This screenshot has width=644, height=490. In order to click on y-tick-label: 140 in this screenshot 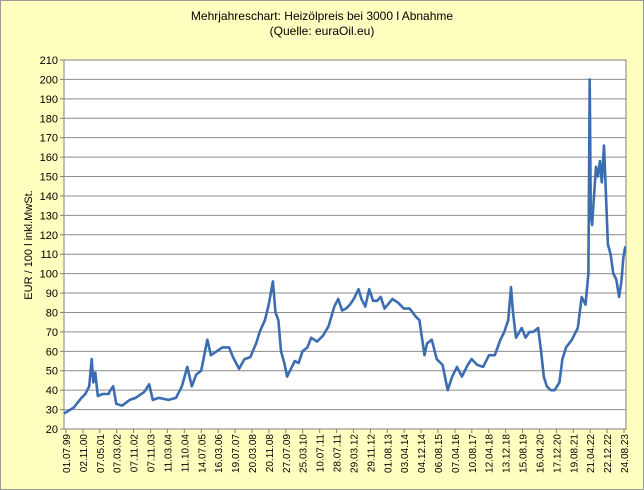, I will do `click(49, 197)`.